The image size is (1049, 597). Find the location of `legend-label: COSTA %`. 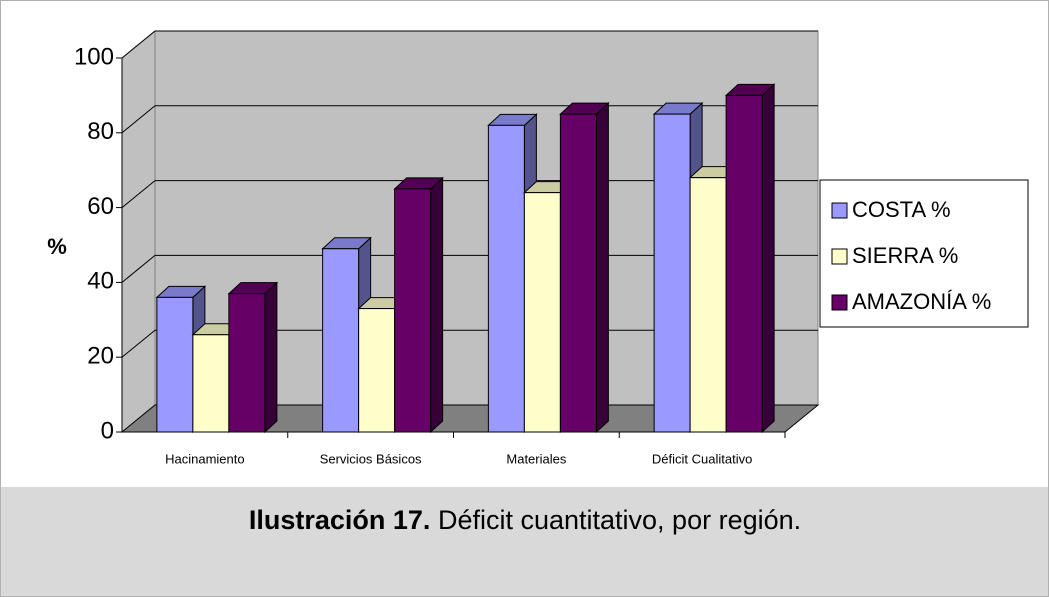

legend-label: COSTA % is located at coordinates (901, 209).